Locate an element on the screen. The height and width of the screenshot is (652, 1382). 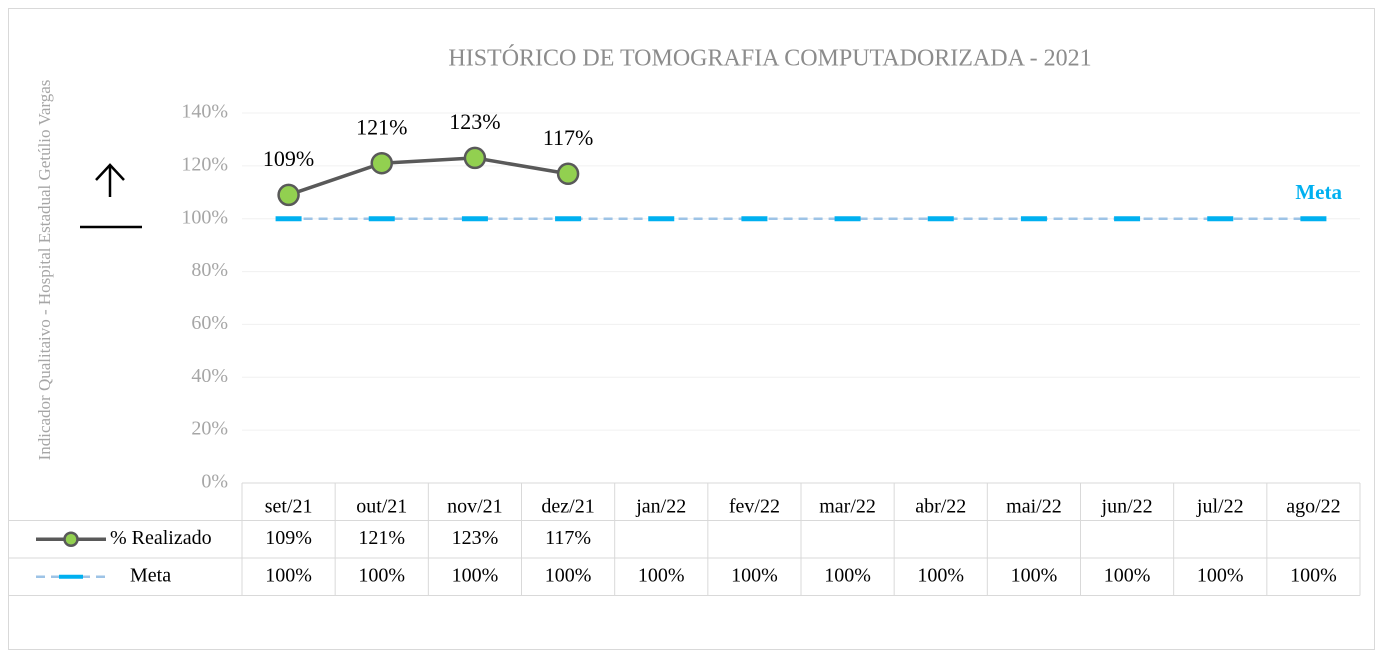
table-value: 109% is located at coordinates (288, 538).